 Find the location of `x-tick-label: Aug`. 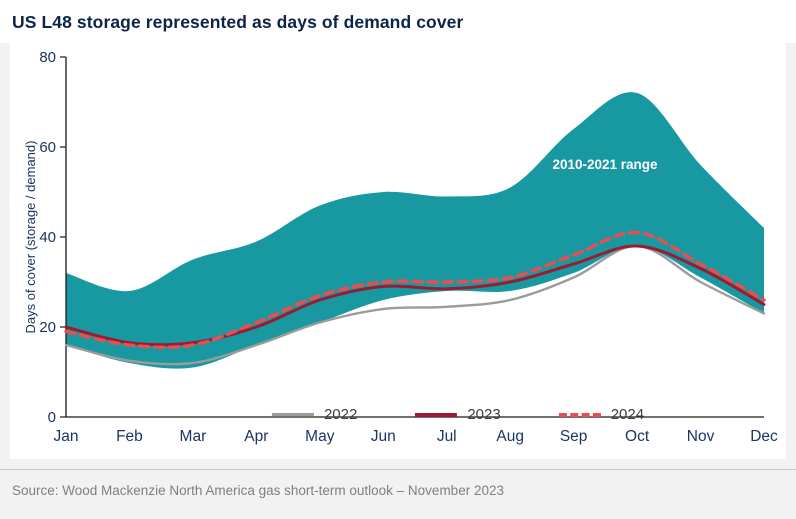

x-tick-label: Aug is located at coordinates (510, 436).